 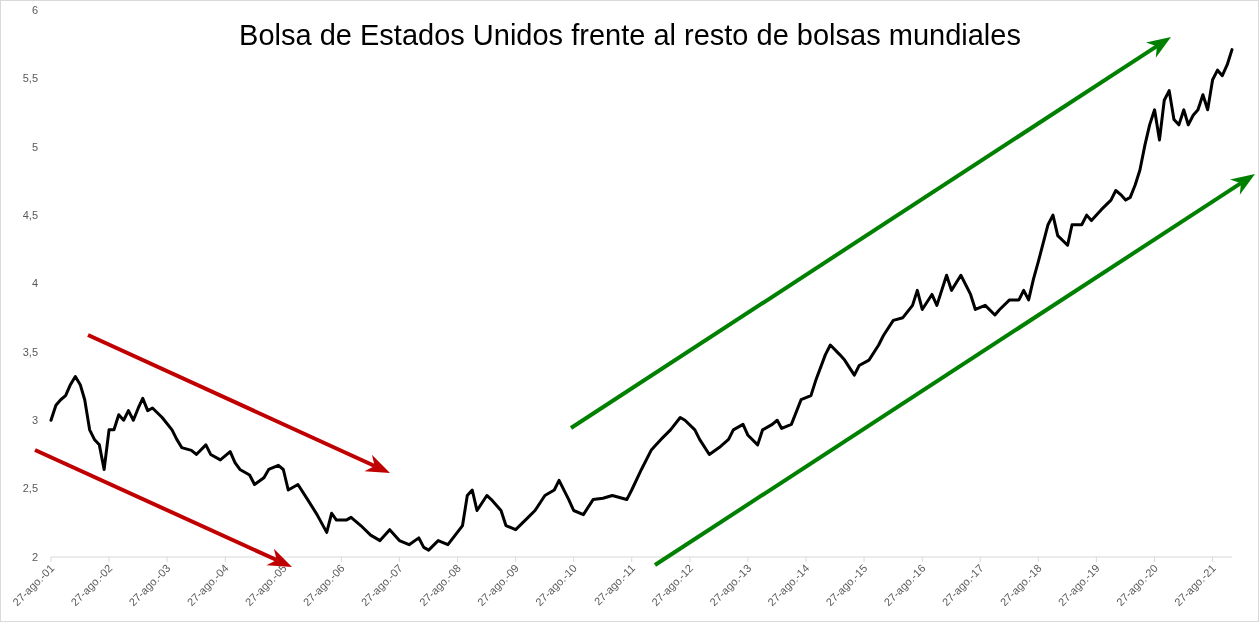 What do you see at coordinates (34, 146) in the screenshot?
I see `y-tick-label: 5` at bounding box center [34, 146].